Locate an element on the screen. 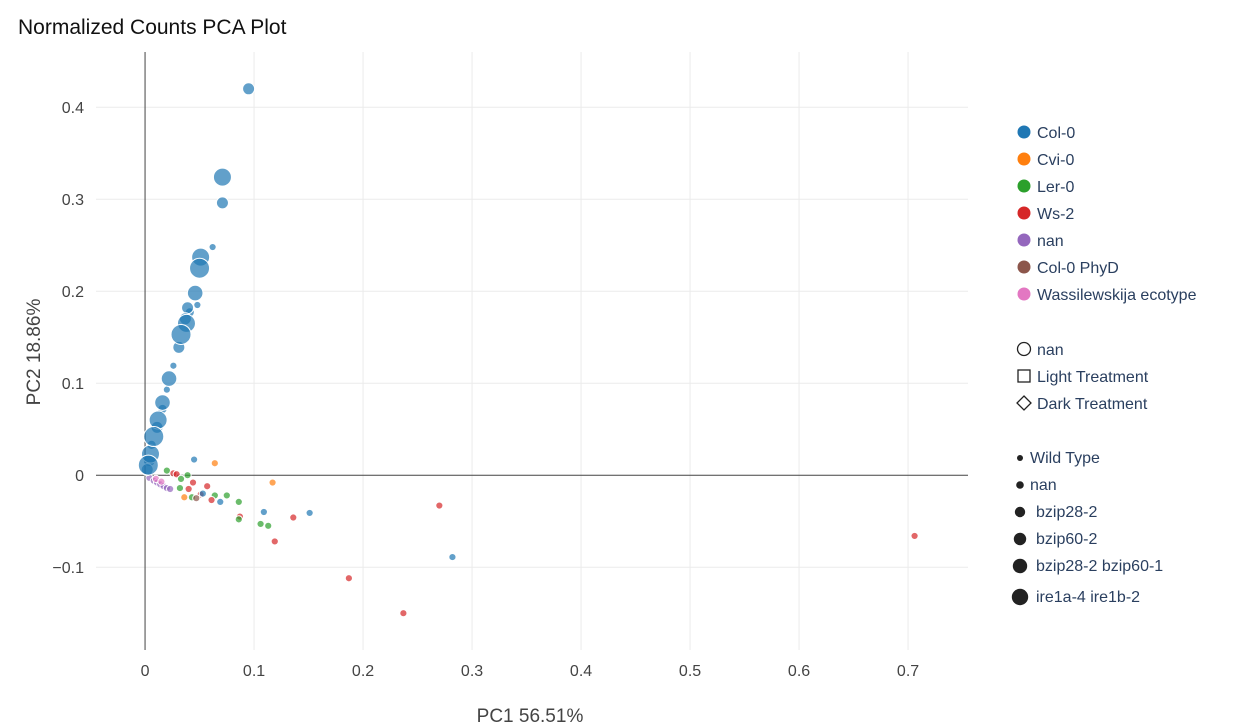 The image size is (1248, 726). x-tick-label: 0.6 is located at coordinates (799, 671).